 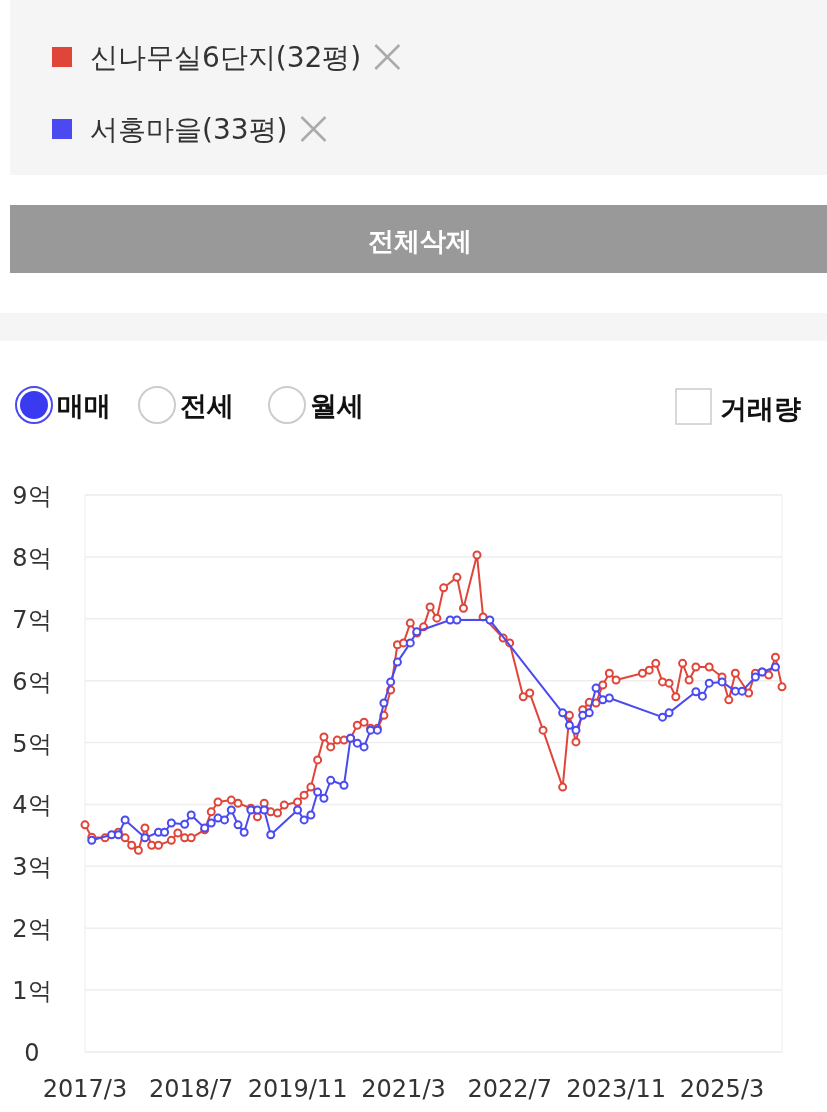 What do you see at coordinates (226, 57) in the screenshot?
I see `legend-label: 신나무실6단지(32평)` at bounding box center [226, 57].